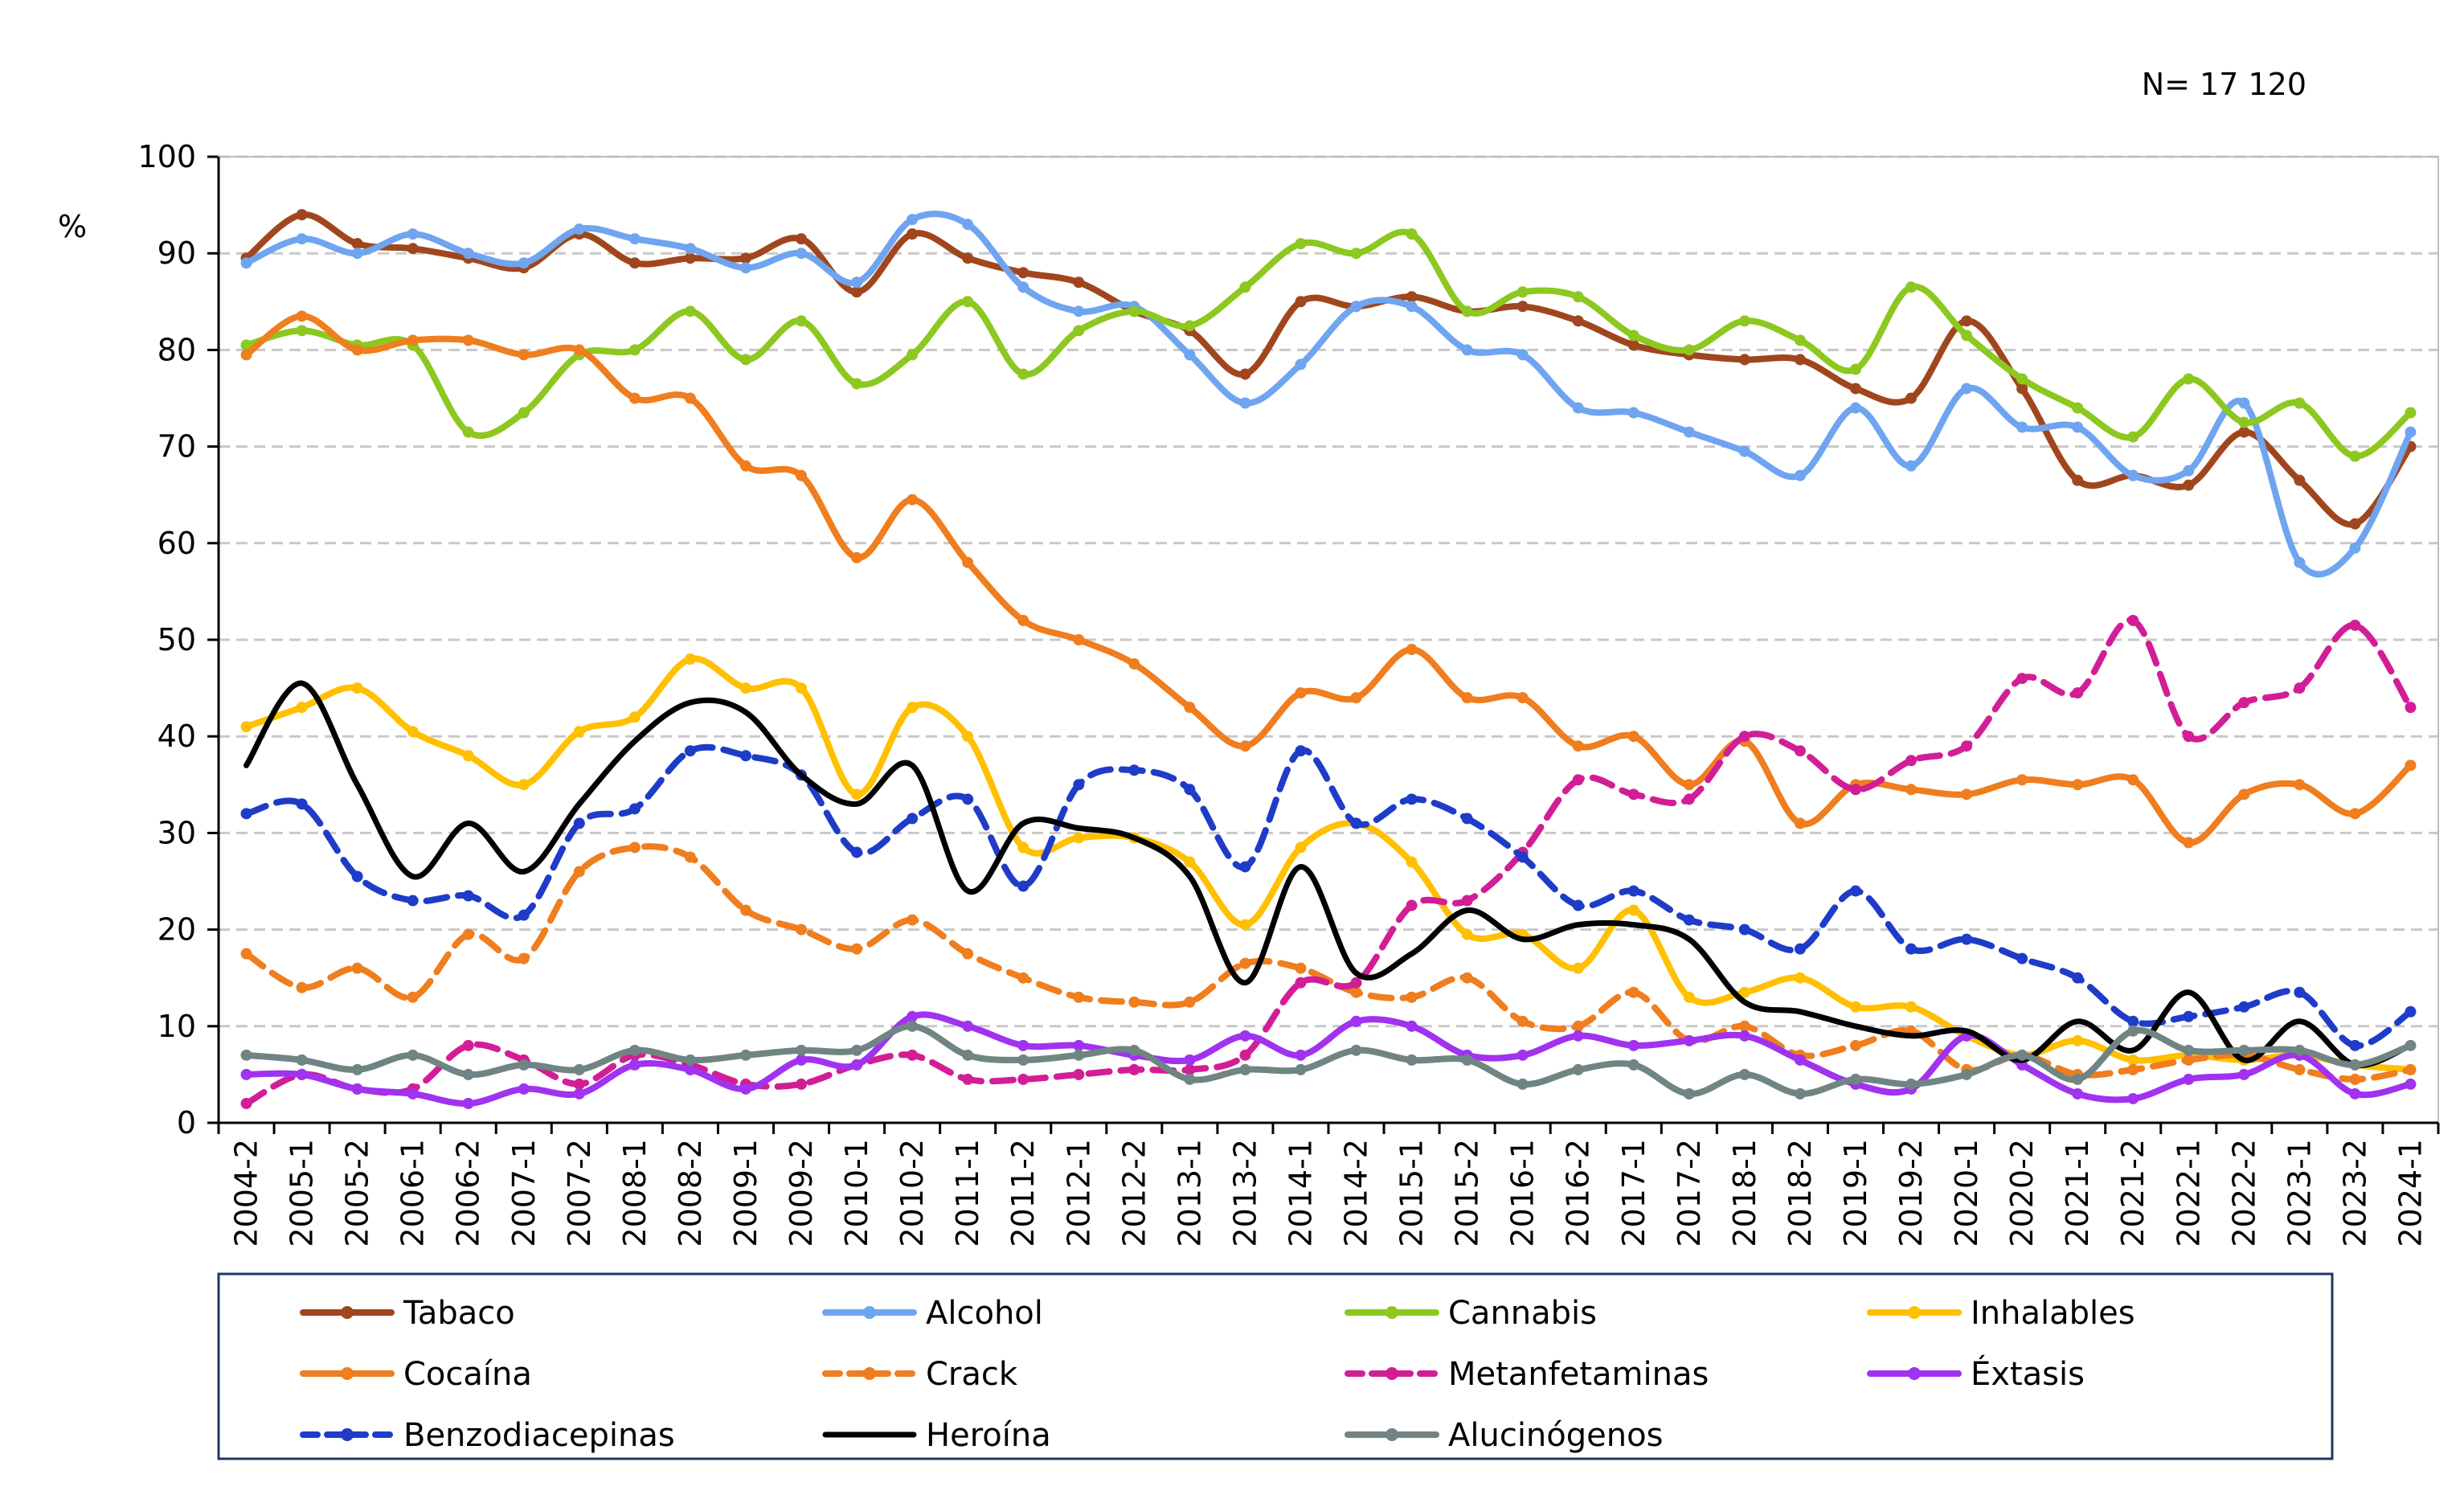  Describe the element at coordinates (468, 1193) in the screenshot. I see `x-tick-label: 2006-2` at that location.